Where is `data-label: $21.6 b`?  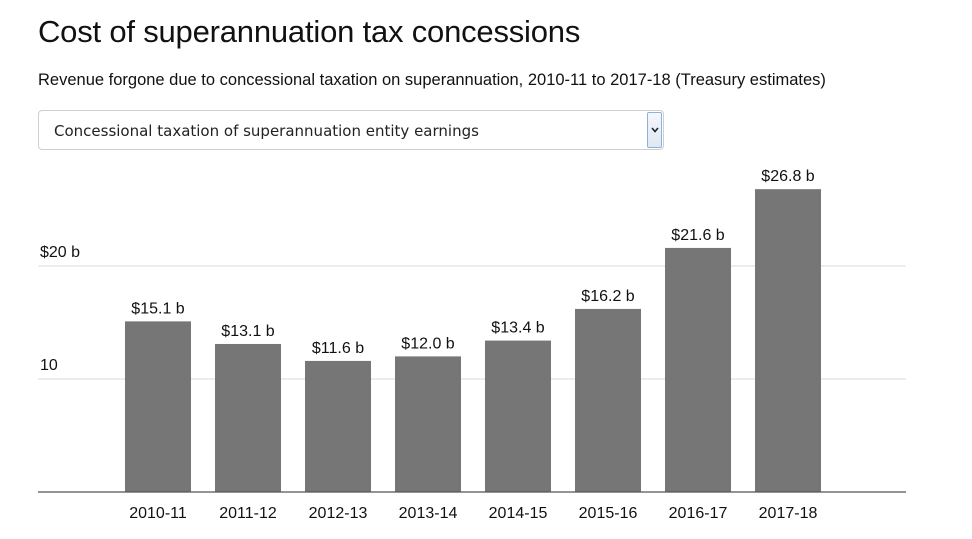 data-label: $21.6 b is located at coordinates (697, 235).